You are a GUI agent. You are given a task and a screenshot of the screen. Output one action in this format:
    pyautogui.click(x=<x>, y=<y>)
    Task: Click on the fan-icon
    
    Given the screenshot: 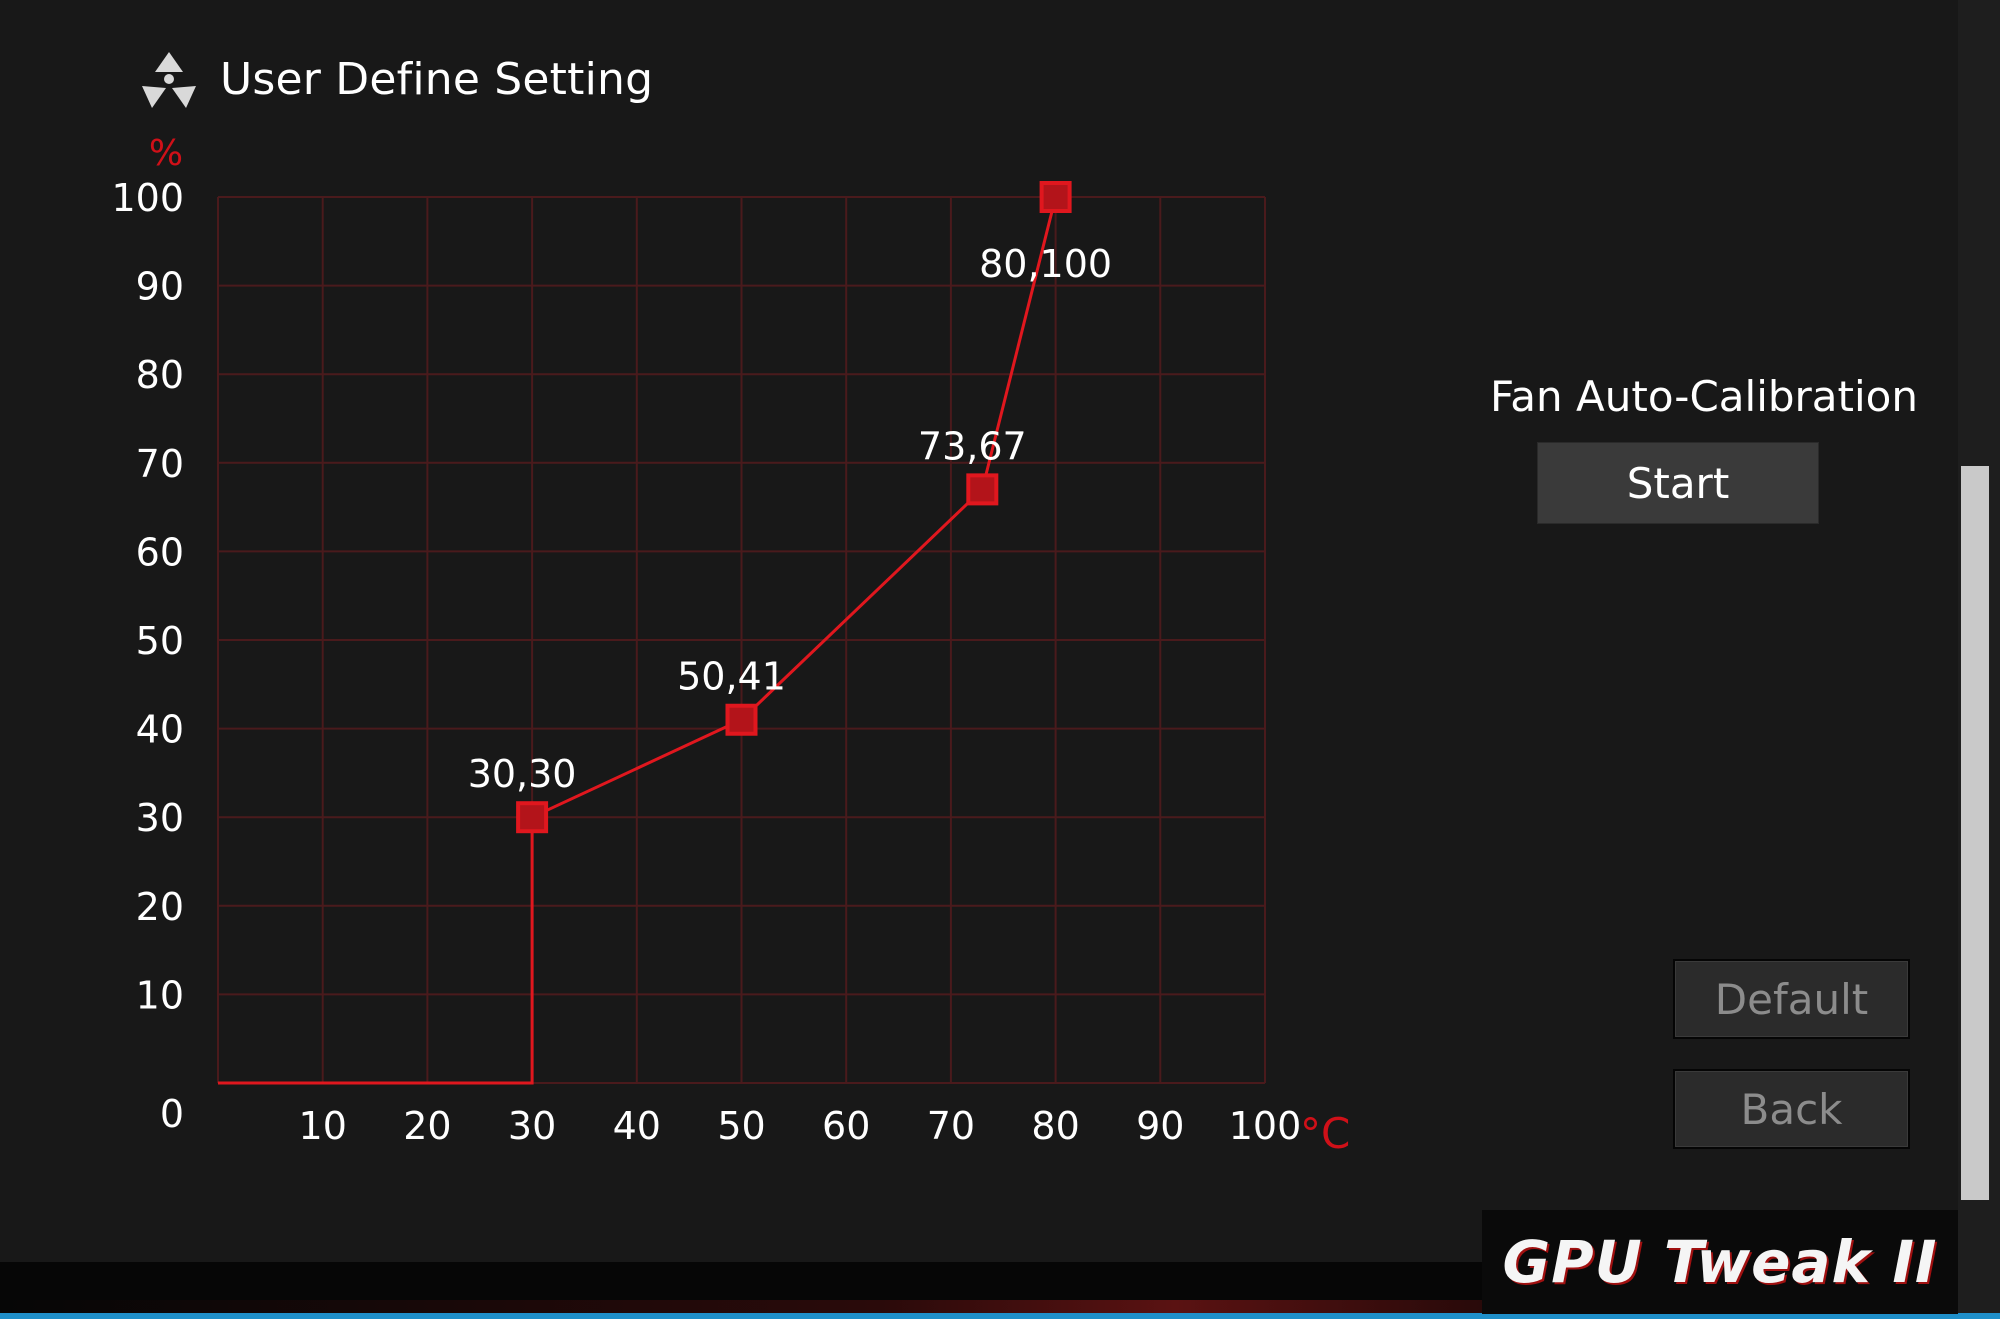 What is the action you would take?
    pyautogui.click(x=169, y=80)
    